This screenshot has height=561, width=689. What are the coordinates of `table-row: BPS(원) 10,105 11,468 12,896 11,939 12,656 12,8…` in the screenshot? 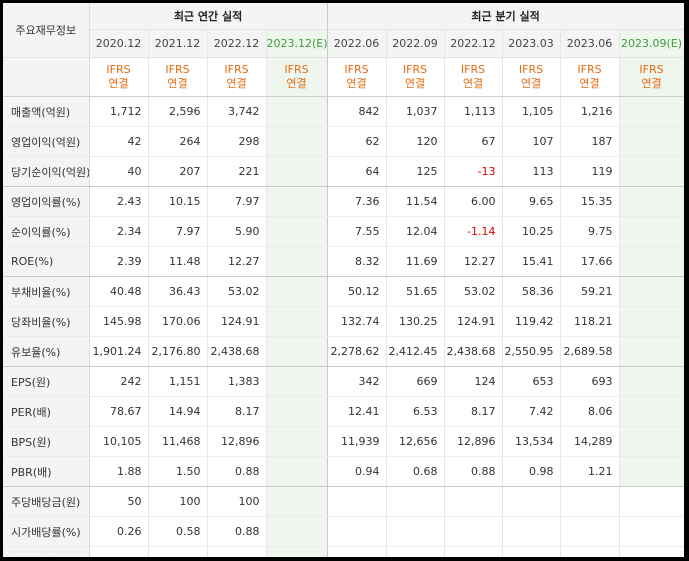 It's located at (343, 441).